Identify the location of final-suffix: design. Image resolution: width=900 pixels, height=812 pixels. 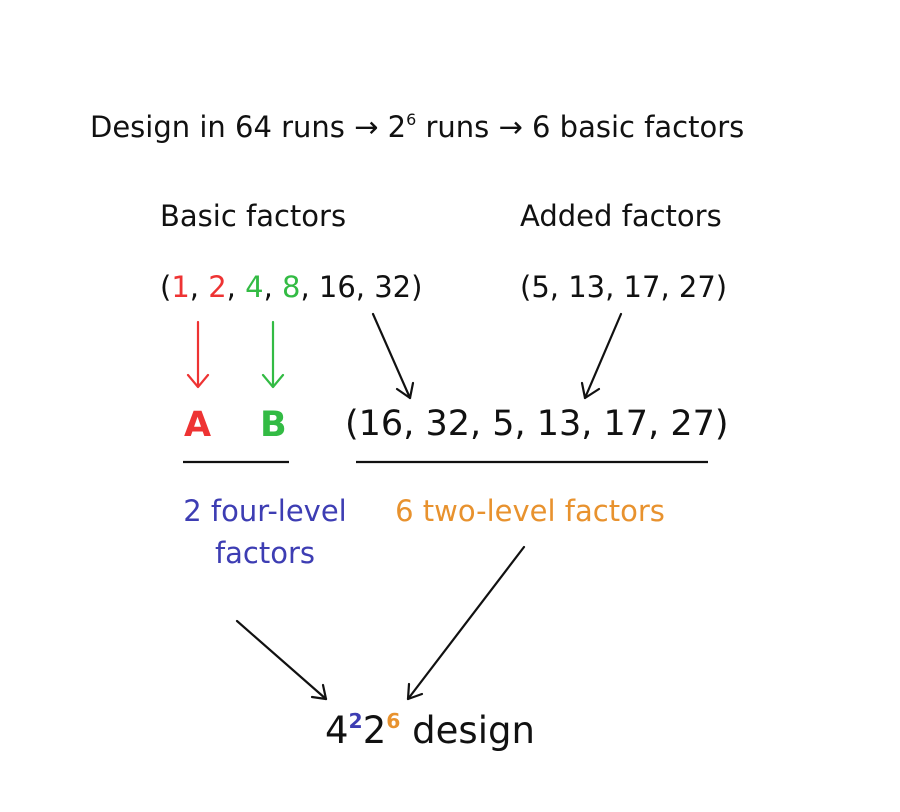
(467, 730).